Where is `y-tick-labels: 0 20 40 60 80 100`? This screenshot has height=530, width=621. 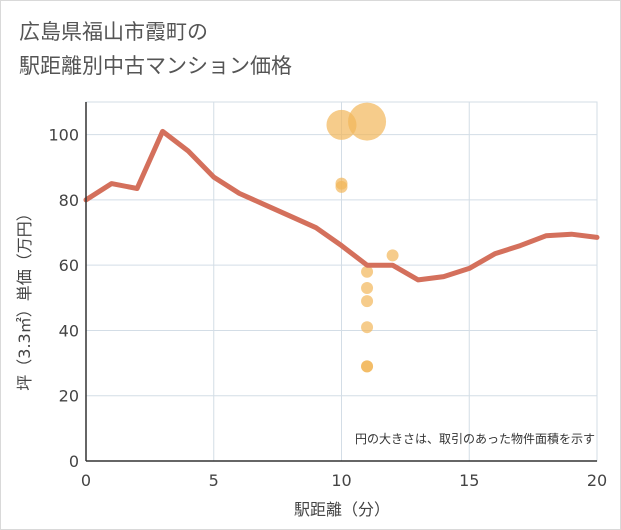
y-tick-labels: 0 20 40 60 80 100 is located at coordinates (63, 298).